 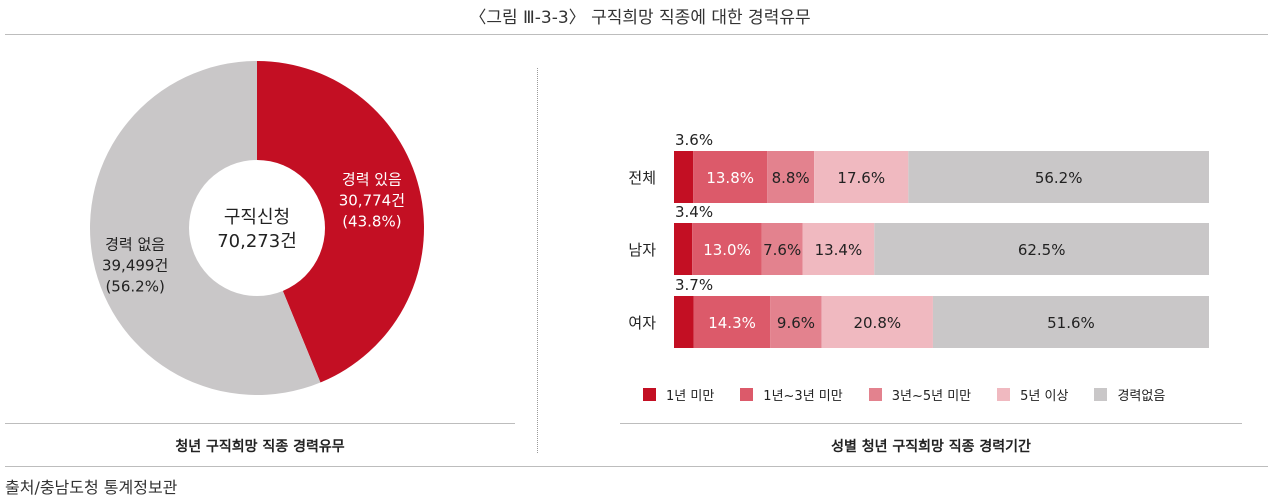 I want to click on bar-data-label: 14.3%, so click(x=732, y=323).